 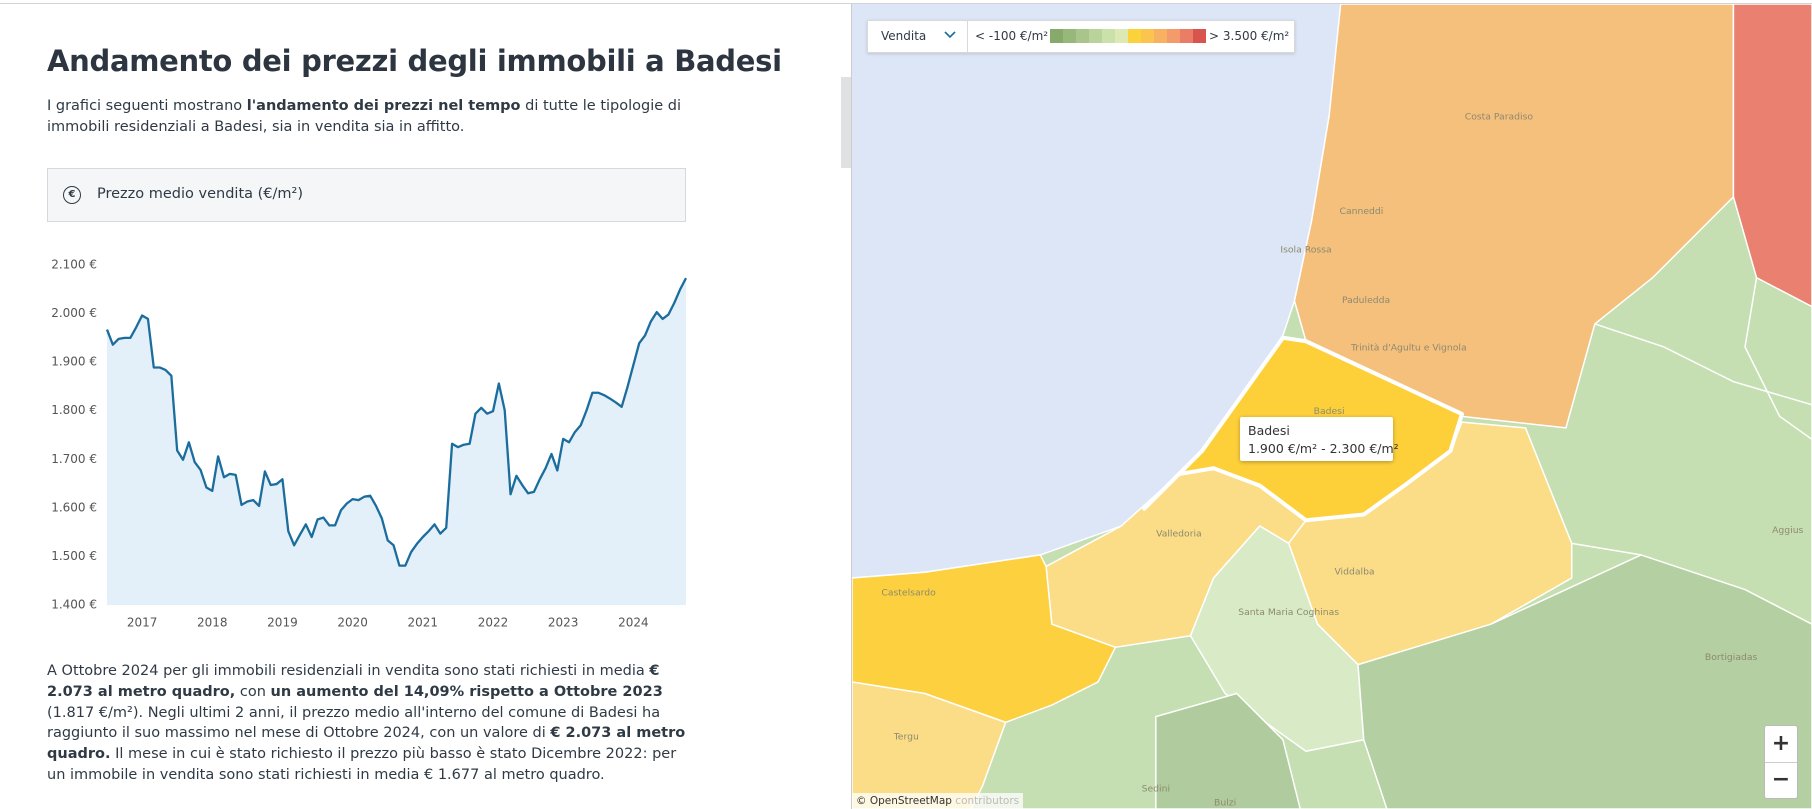 I want to click on x-tick-label: 2024, so click(x=633, y=623).